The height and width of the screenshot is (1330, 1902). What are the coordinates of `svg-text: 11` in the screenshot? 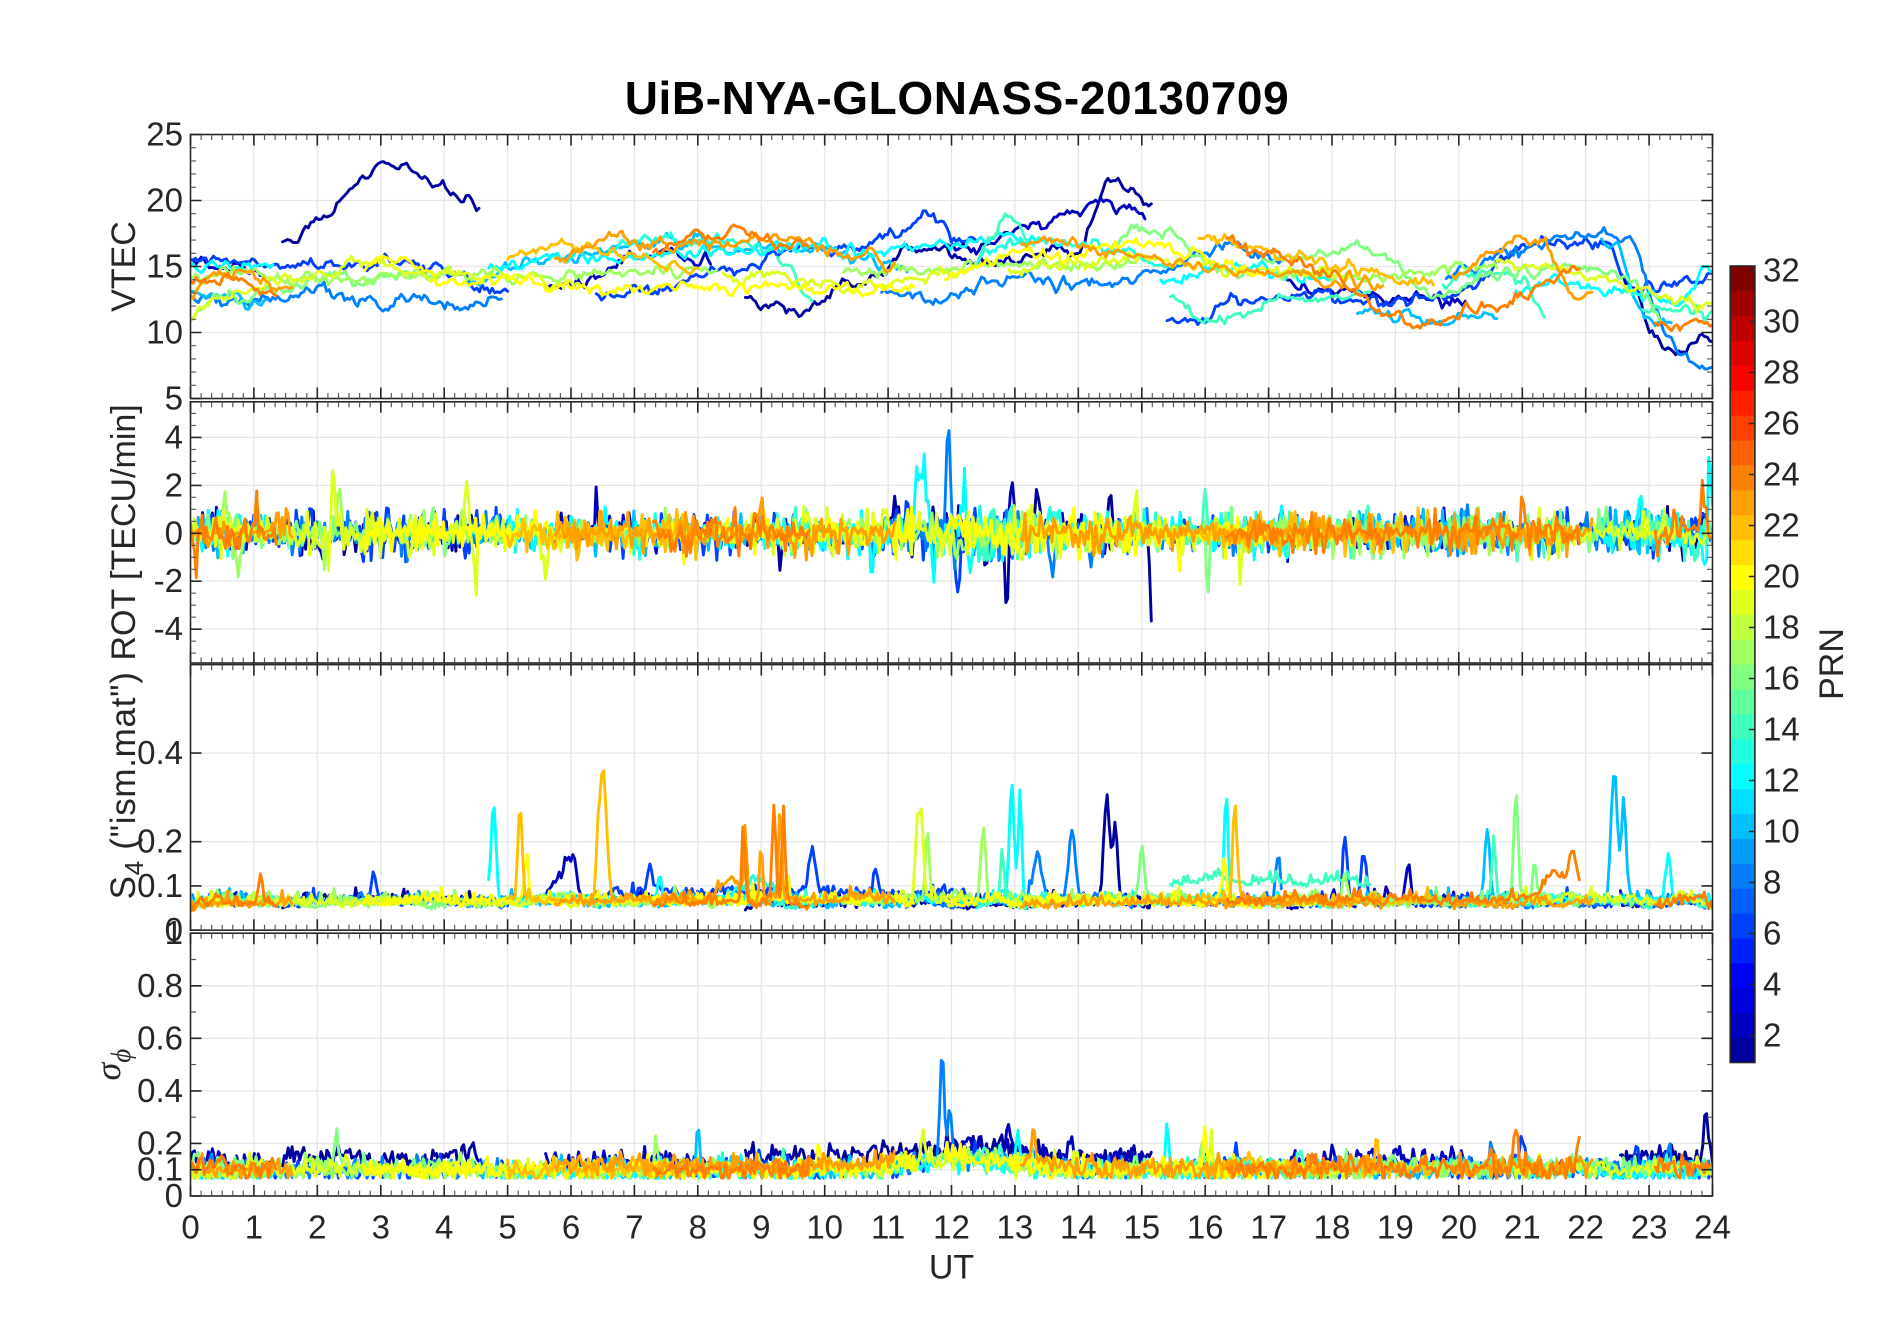 It's located at (888, 1227).